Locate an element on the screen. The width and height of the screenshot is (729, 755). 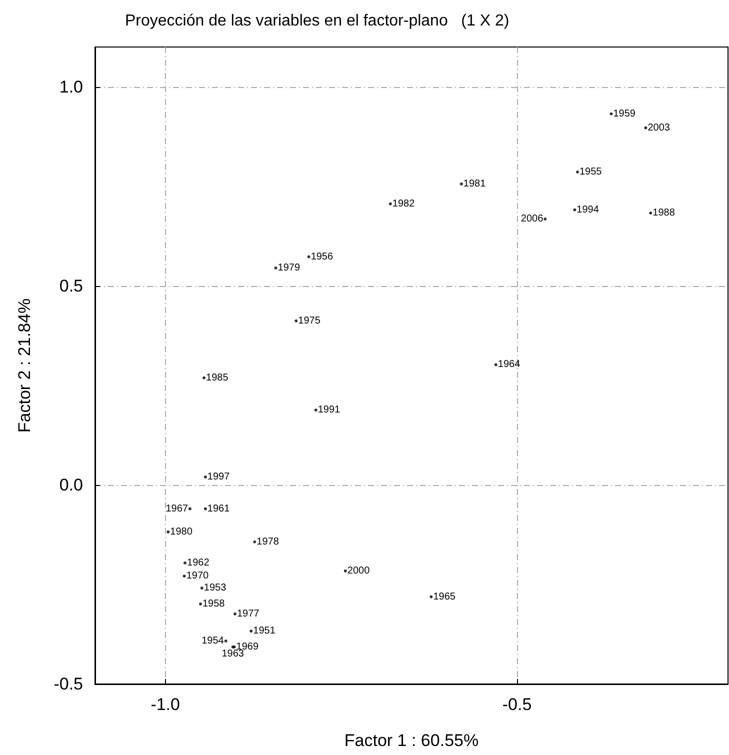
annotation: 1953 is located at coordinates (215, 588).